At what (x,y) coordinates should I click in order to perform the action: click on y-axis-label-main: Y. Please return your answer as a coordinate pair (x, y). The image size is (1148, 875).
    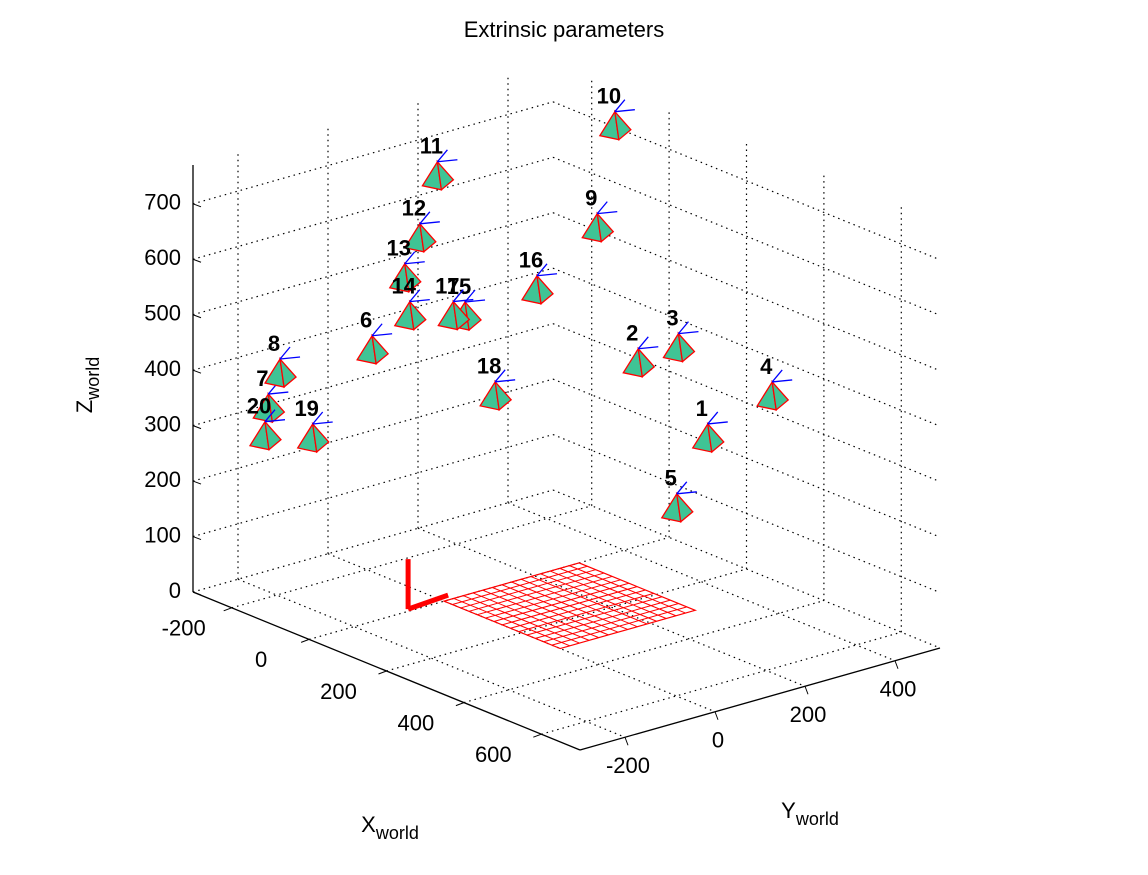
    Looking at the image, I should click on (788, 810).